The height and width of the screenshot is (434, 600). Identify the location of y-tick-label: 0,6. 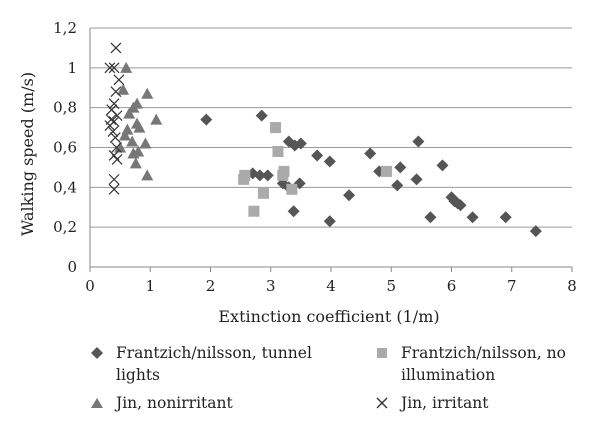
(65, 148).